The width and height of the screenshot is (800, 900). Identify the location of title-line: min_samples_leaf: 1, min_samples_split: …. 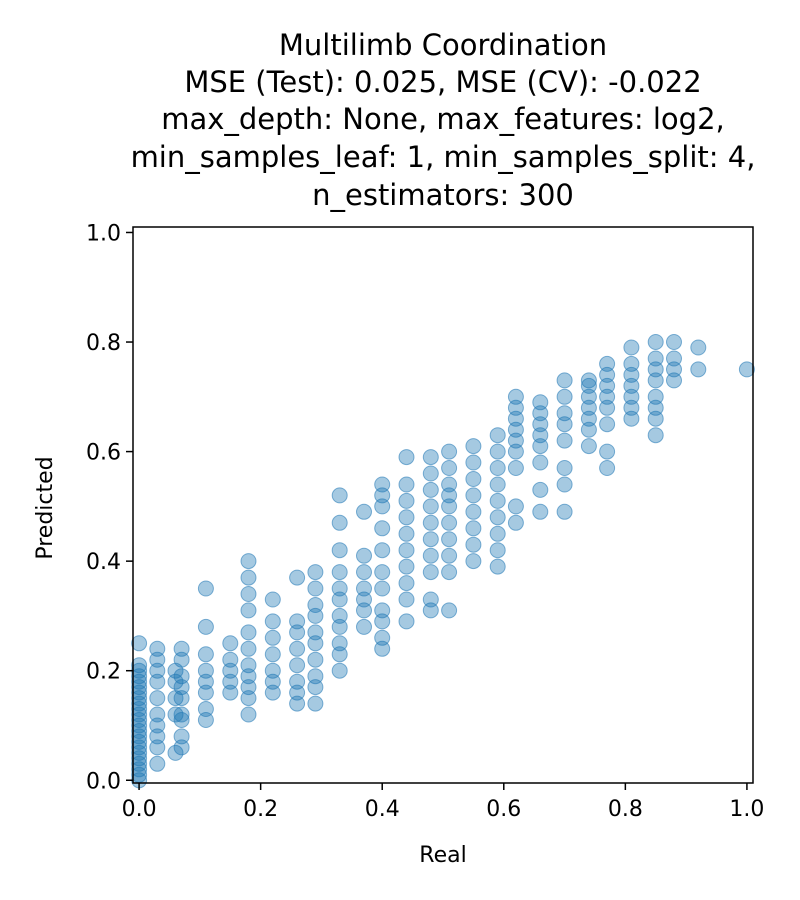
(443, 157).